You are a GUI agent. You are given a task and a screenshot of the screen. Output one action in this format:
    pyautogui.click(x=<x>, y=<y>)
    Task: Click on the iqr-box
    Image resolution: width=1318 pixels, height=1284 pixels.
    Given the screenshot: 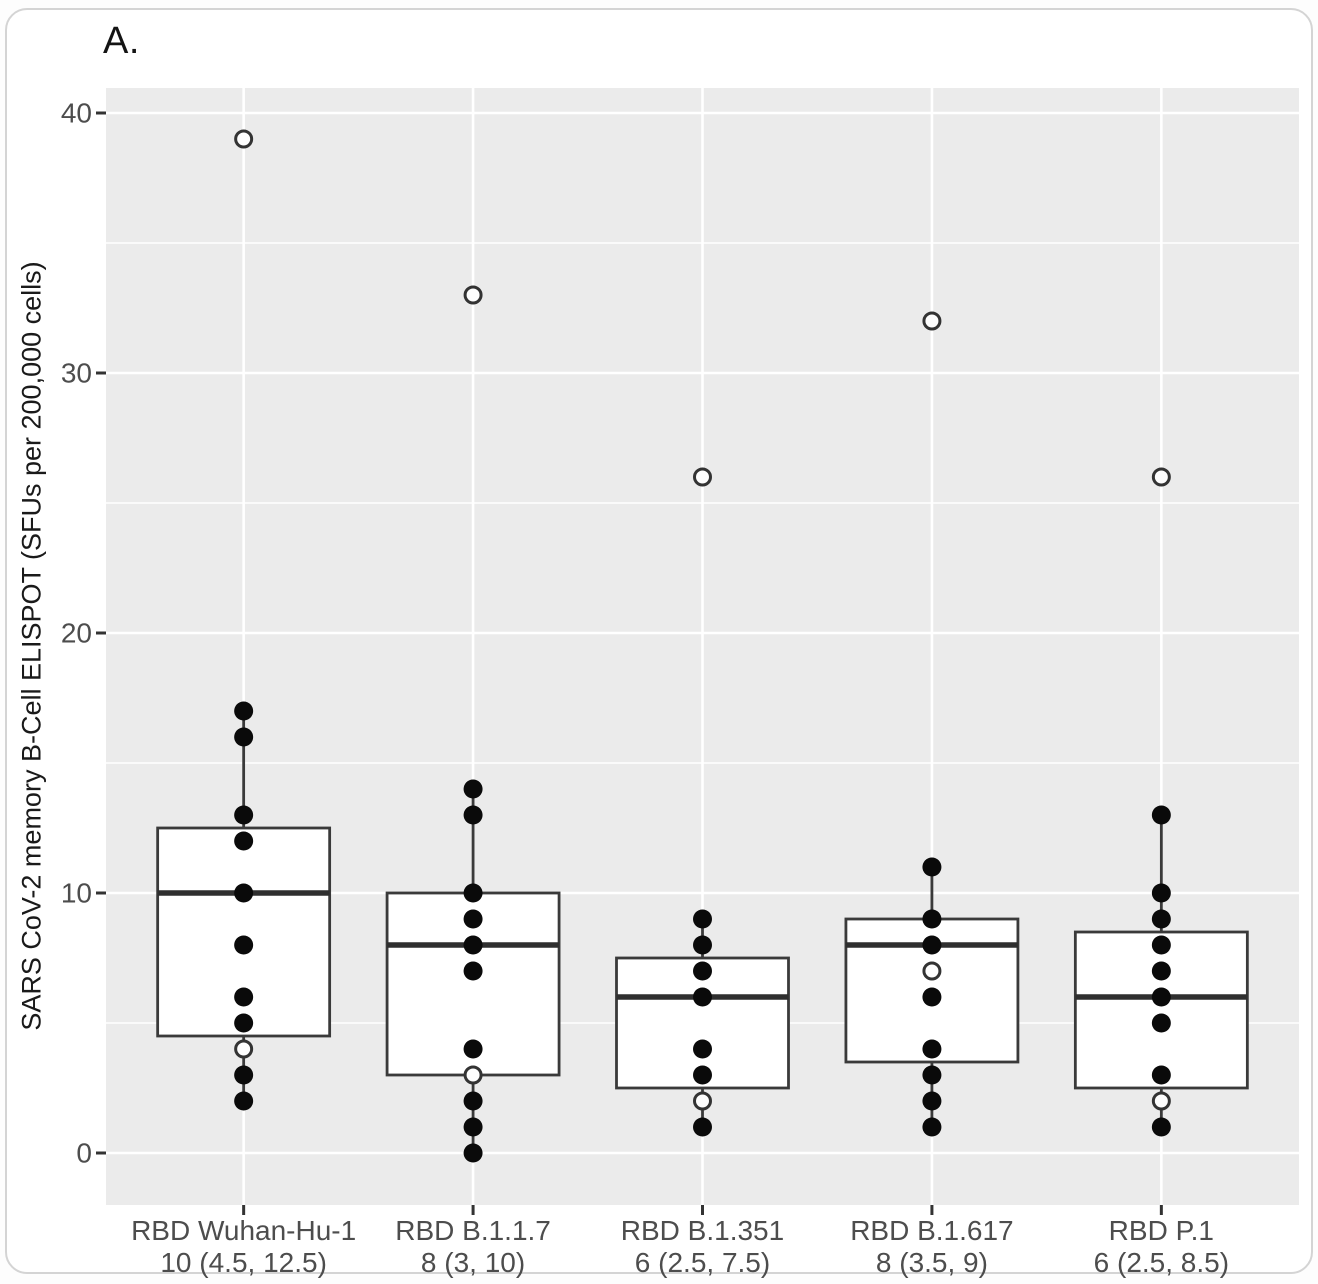 What is the action you would take?
    pyautogui.click(x=1161, y=1010)
    